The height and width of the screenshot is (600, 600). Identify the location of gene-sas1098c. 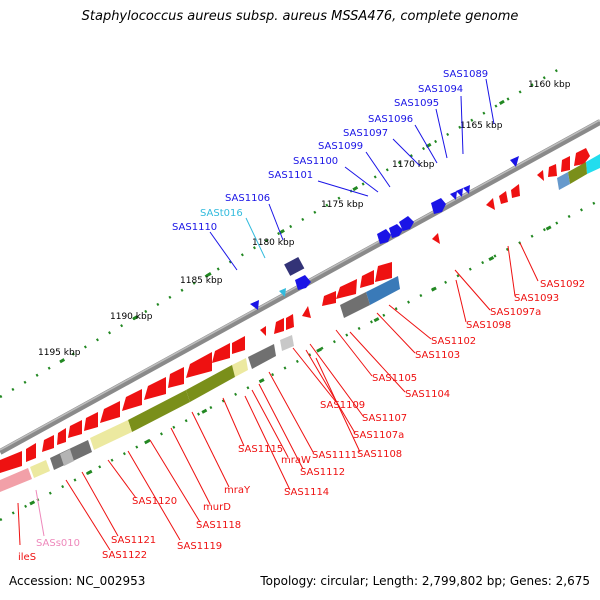
(490, 204).